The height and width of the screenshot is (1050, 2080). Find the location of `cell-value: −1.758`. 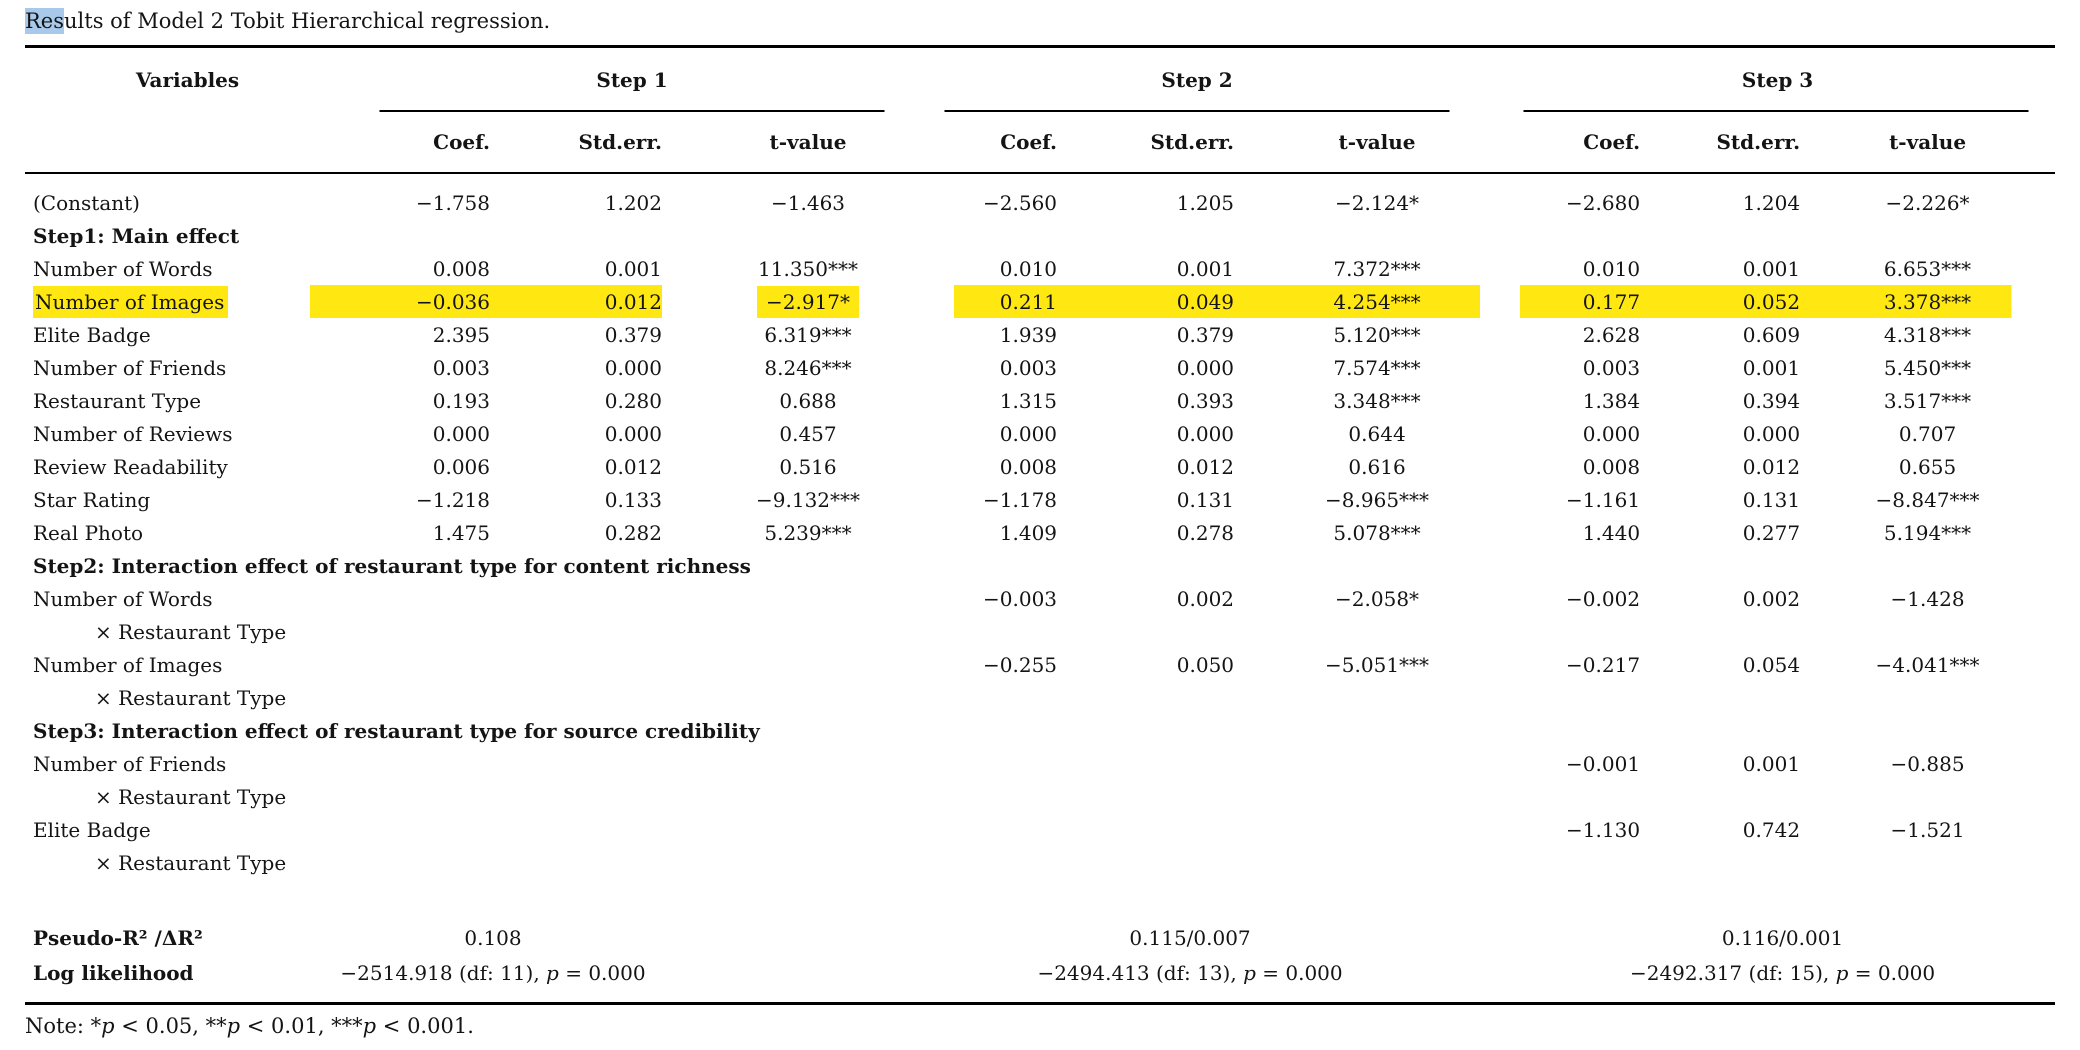

cell-value: −1.758 is located at coordinates (452, 202).